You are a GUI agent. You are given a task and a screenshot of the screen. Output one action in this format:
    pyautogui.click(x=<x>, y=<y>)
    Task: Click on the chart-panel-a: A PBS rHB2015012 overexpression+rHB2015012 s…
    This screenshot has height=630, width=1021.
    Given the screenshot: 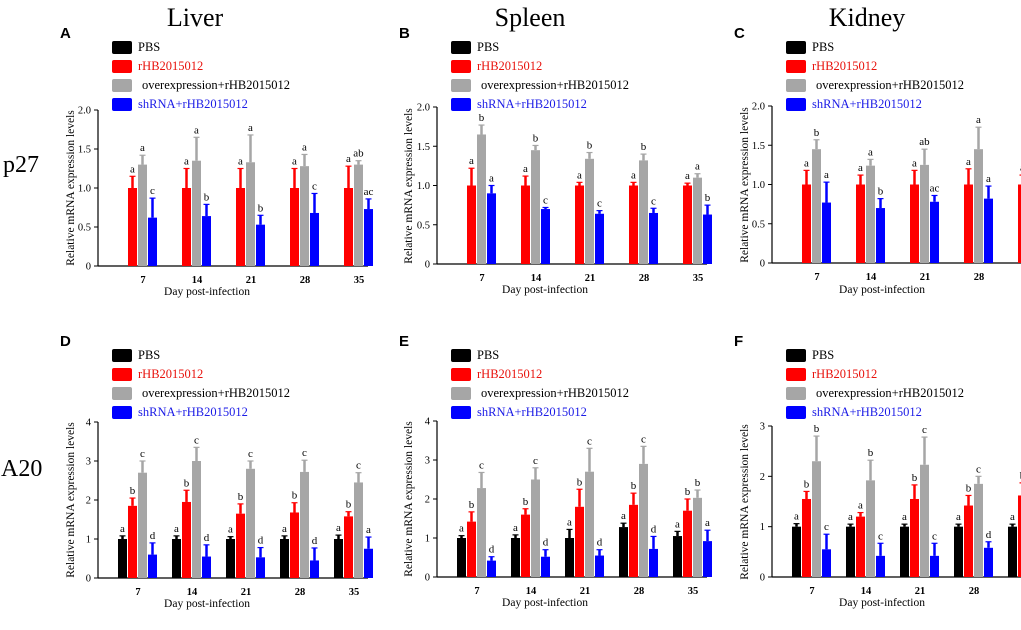 What is the action you would take?
    pyautogui.click(x=216, y=161)
    